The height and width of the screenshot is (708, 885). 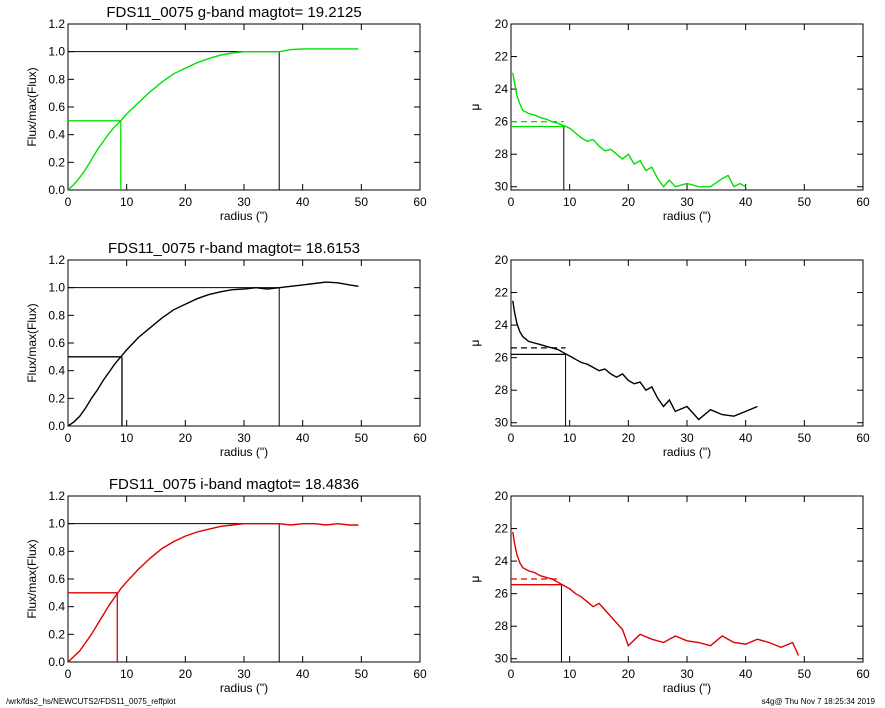 I want to click on chart-title: FDS11_0075 g-band magtot= 19.2125, so click(x=233, y=12).